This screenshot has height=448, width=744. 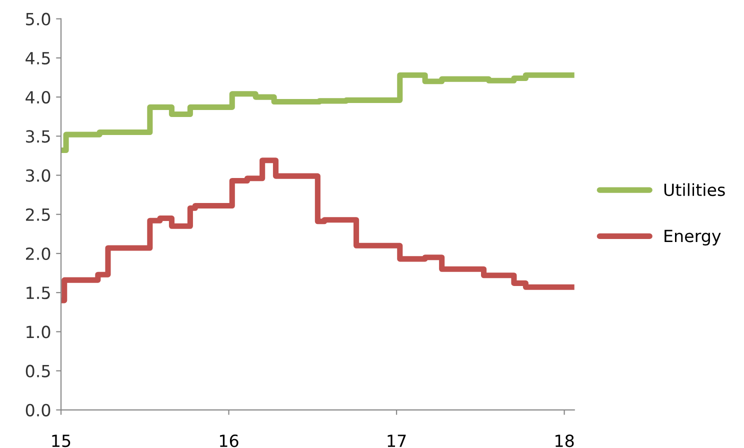 I want to click on y-tick-label: 1.5, so click(x=38, y=293).